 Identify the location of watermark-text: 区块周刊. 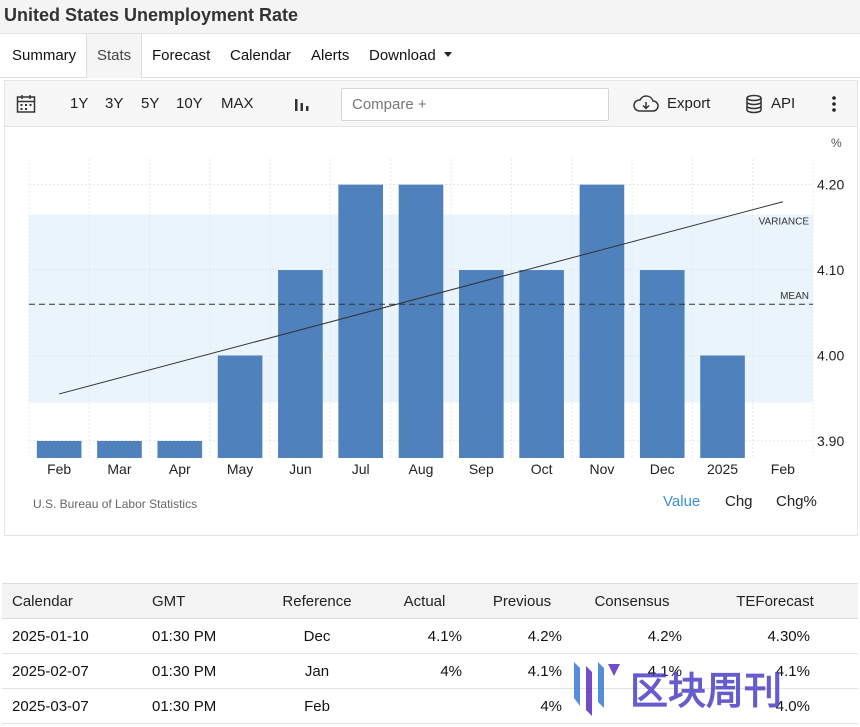
(706, 691).